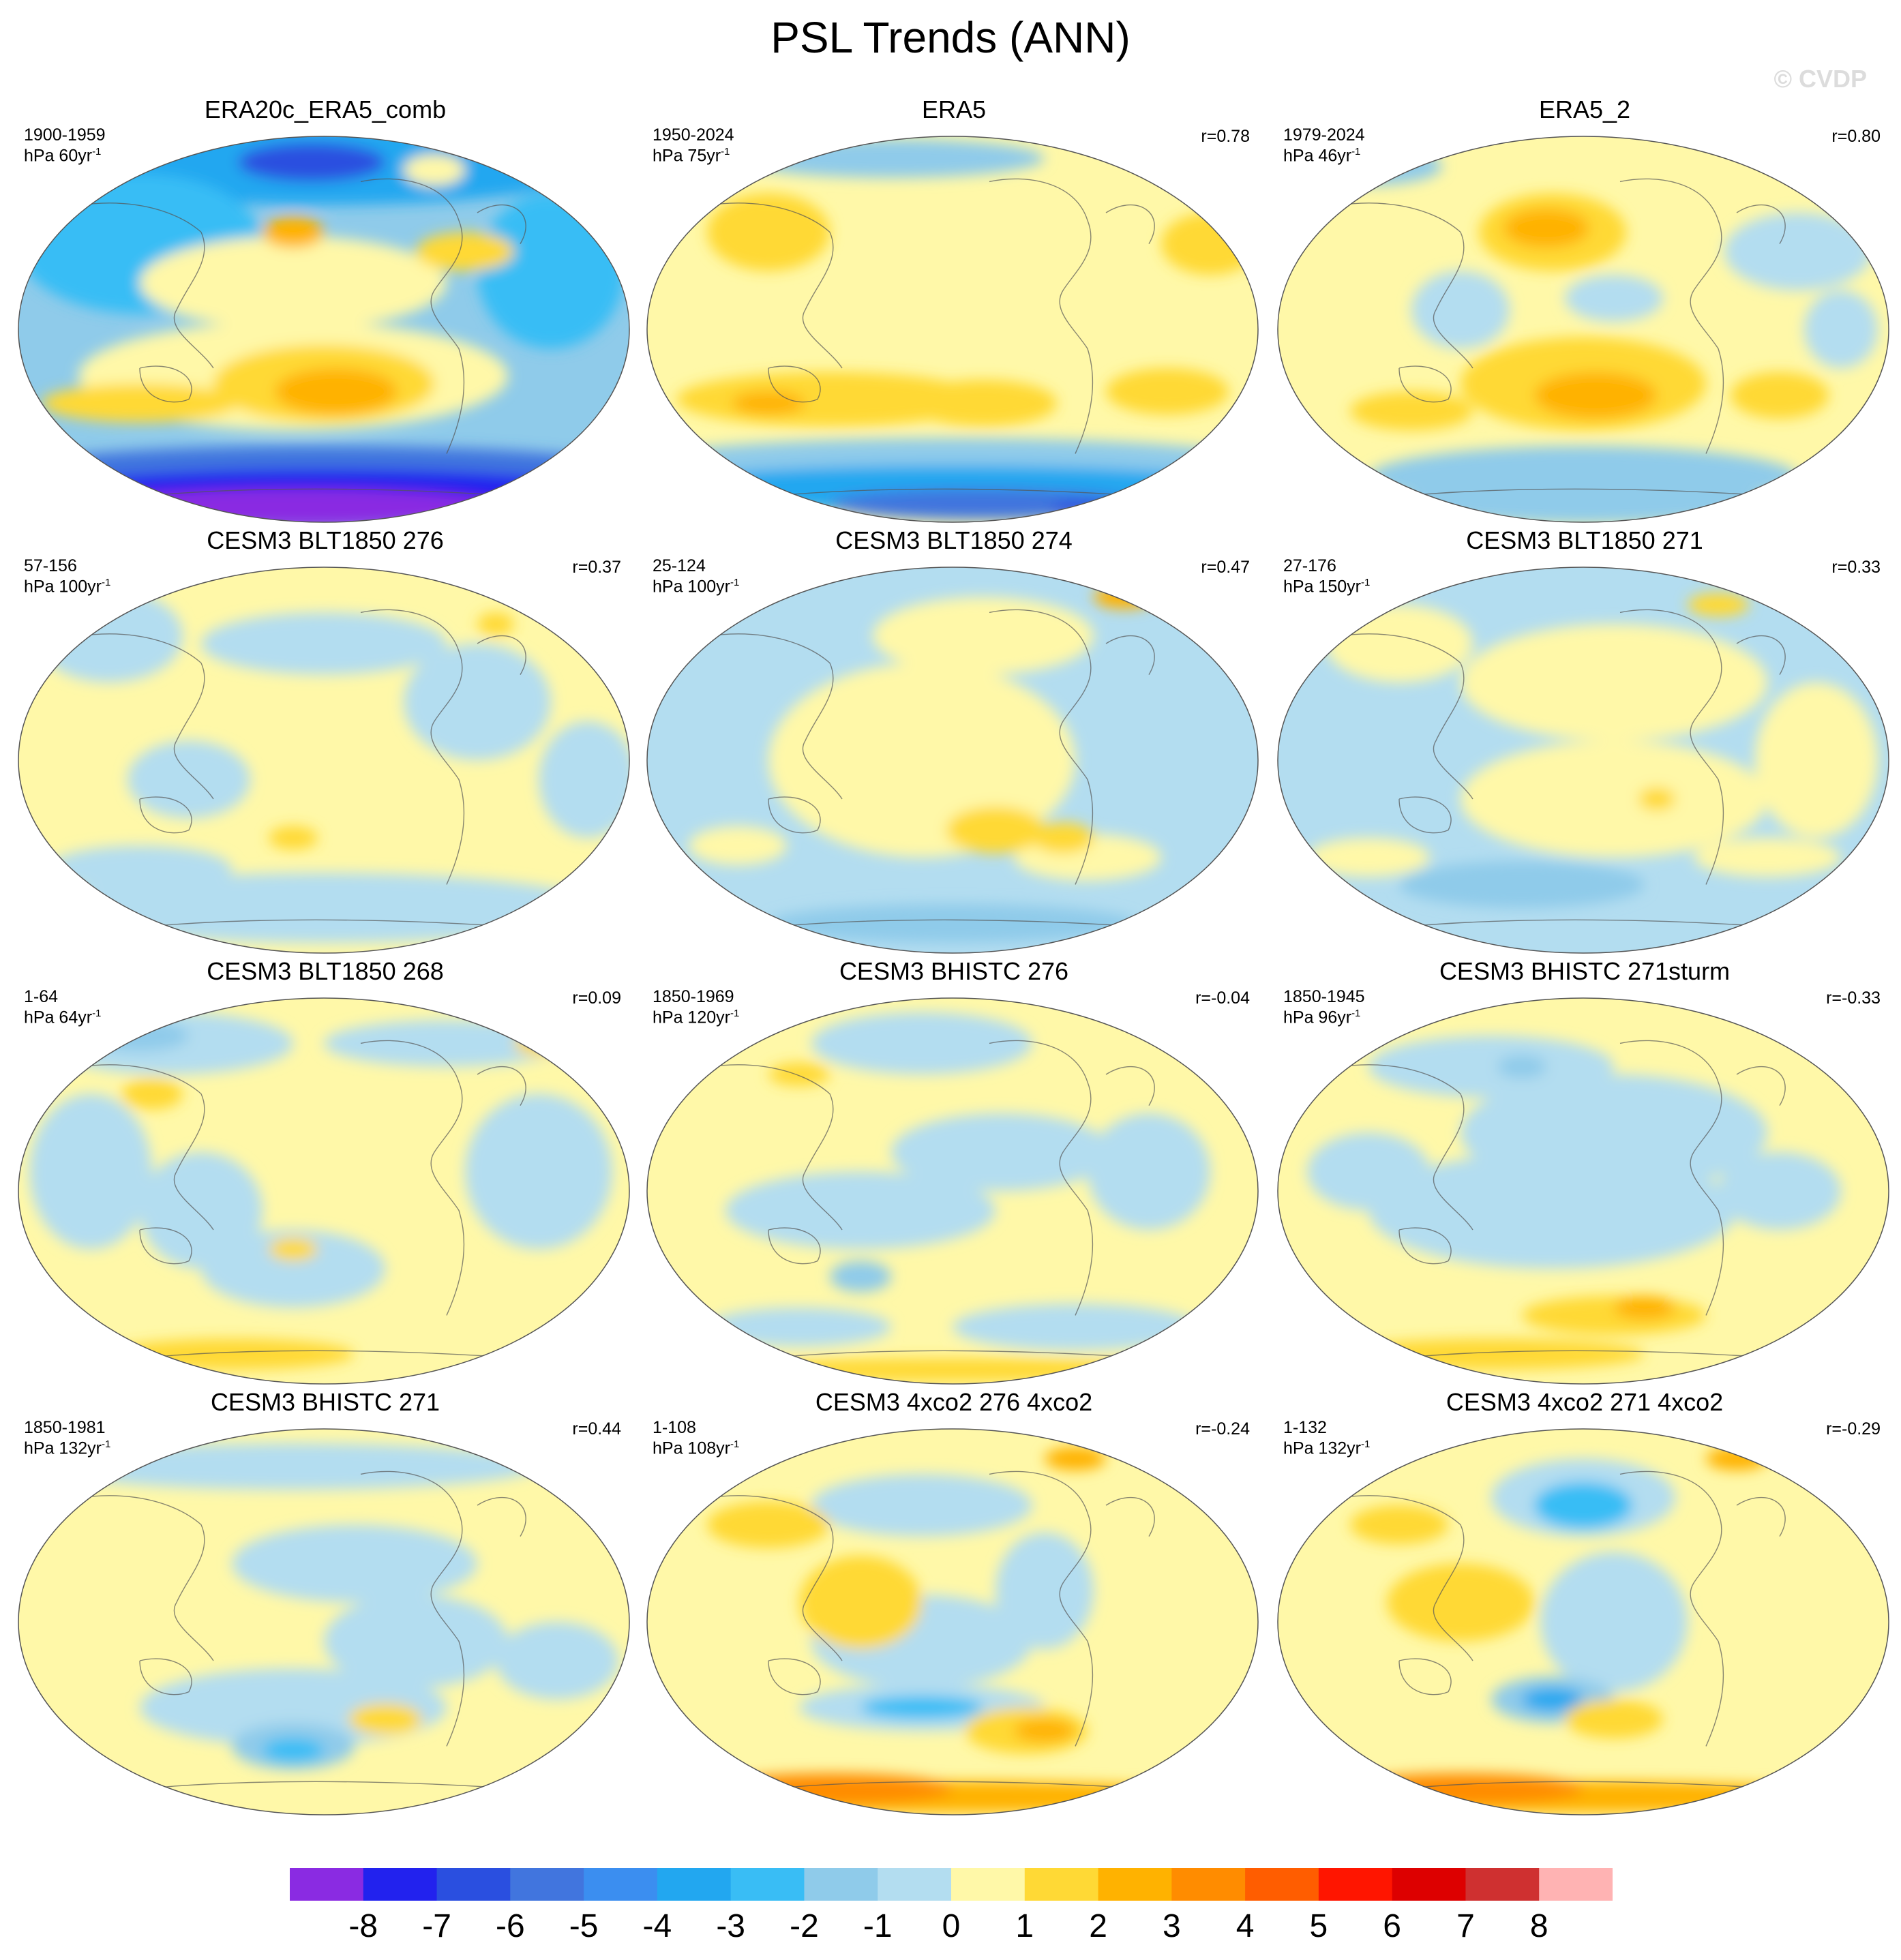 Image resolution: width=1901 pixels, height=1960 pixels. I want to click on panel-title: CESM3 BHISTC 271sturm, so click(1585, 971).